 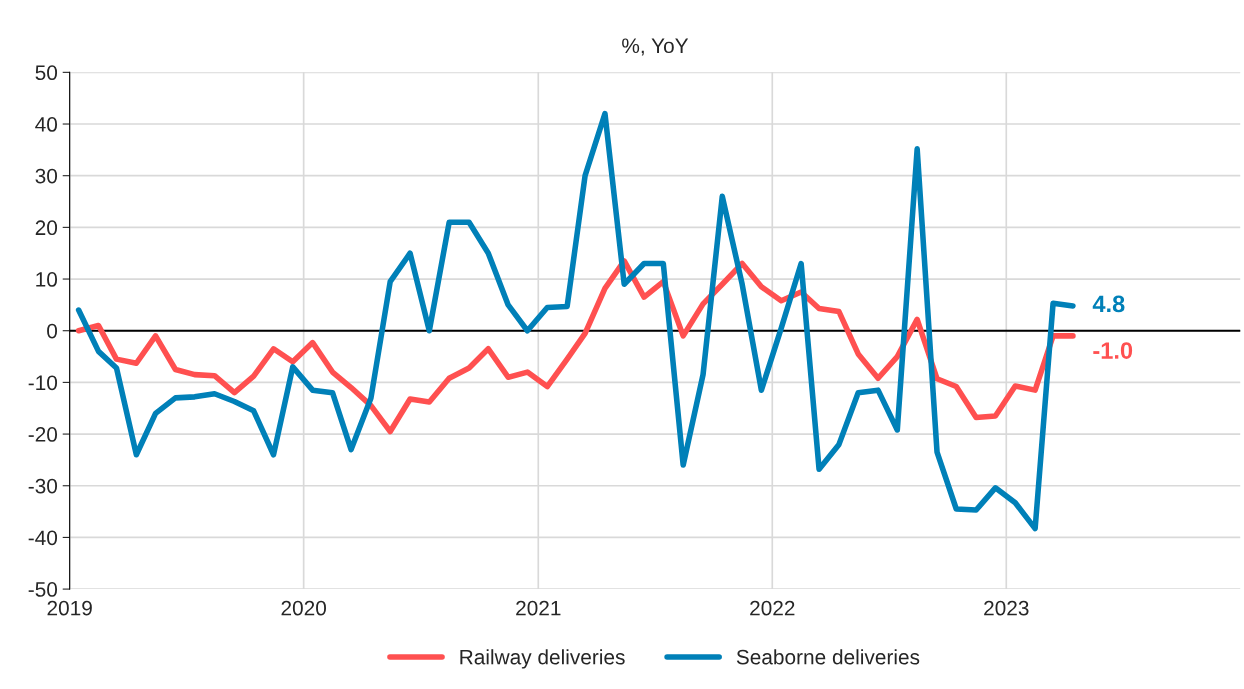 I want to click on y-tick-label: 50, so click(x=46, y=73).